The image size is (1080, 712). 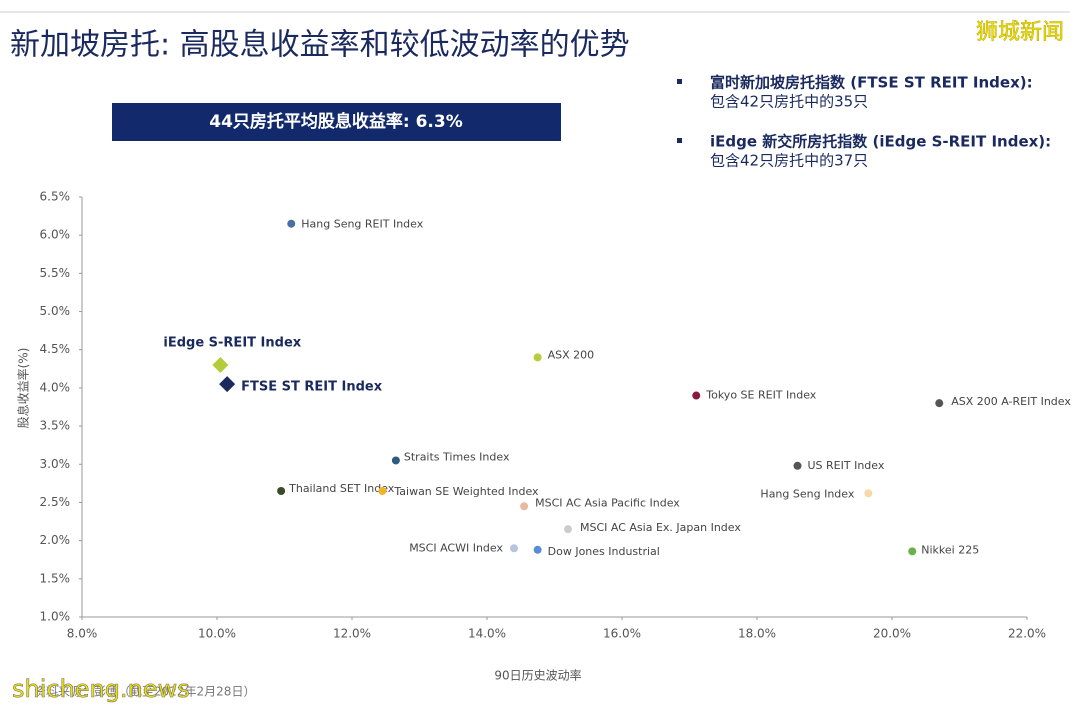 What do you see at coordinates (880, 142) in the screenshot?
I see `note-title: iEdge 新交所房托指数 (iEdge S-REIT Index):` at bounding box center [880, 142].